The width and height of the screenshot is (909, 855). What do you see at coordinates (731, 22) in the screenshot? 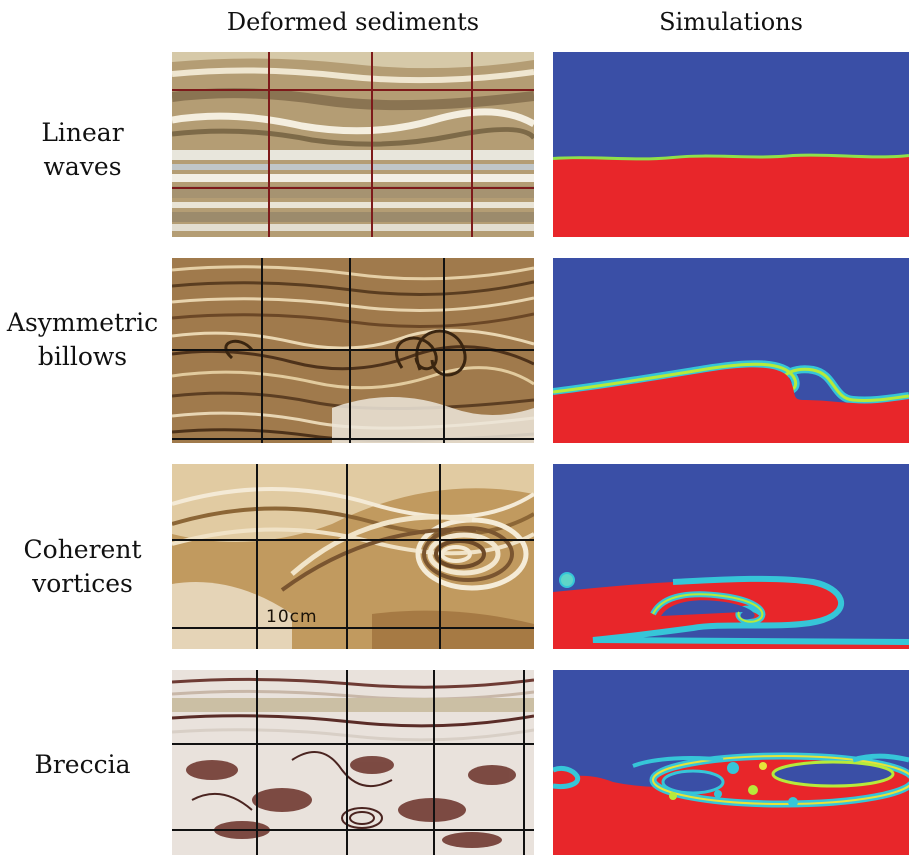
I see `column-header-simulations: Simulations` at bounding box center [731, 22].